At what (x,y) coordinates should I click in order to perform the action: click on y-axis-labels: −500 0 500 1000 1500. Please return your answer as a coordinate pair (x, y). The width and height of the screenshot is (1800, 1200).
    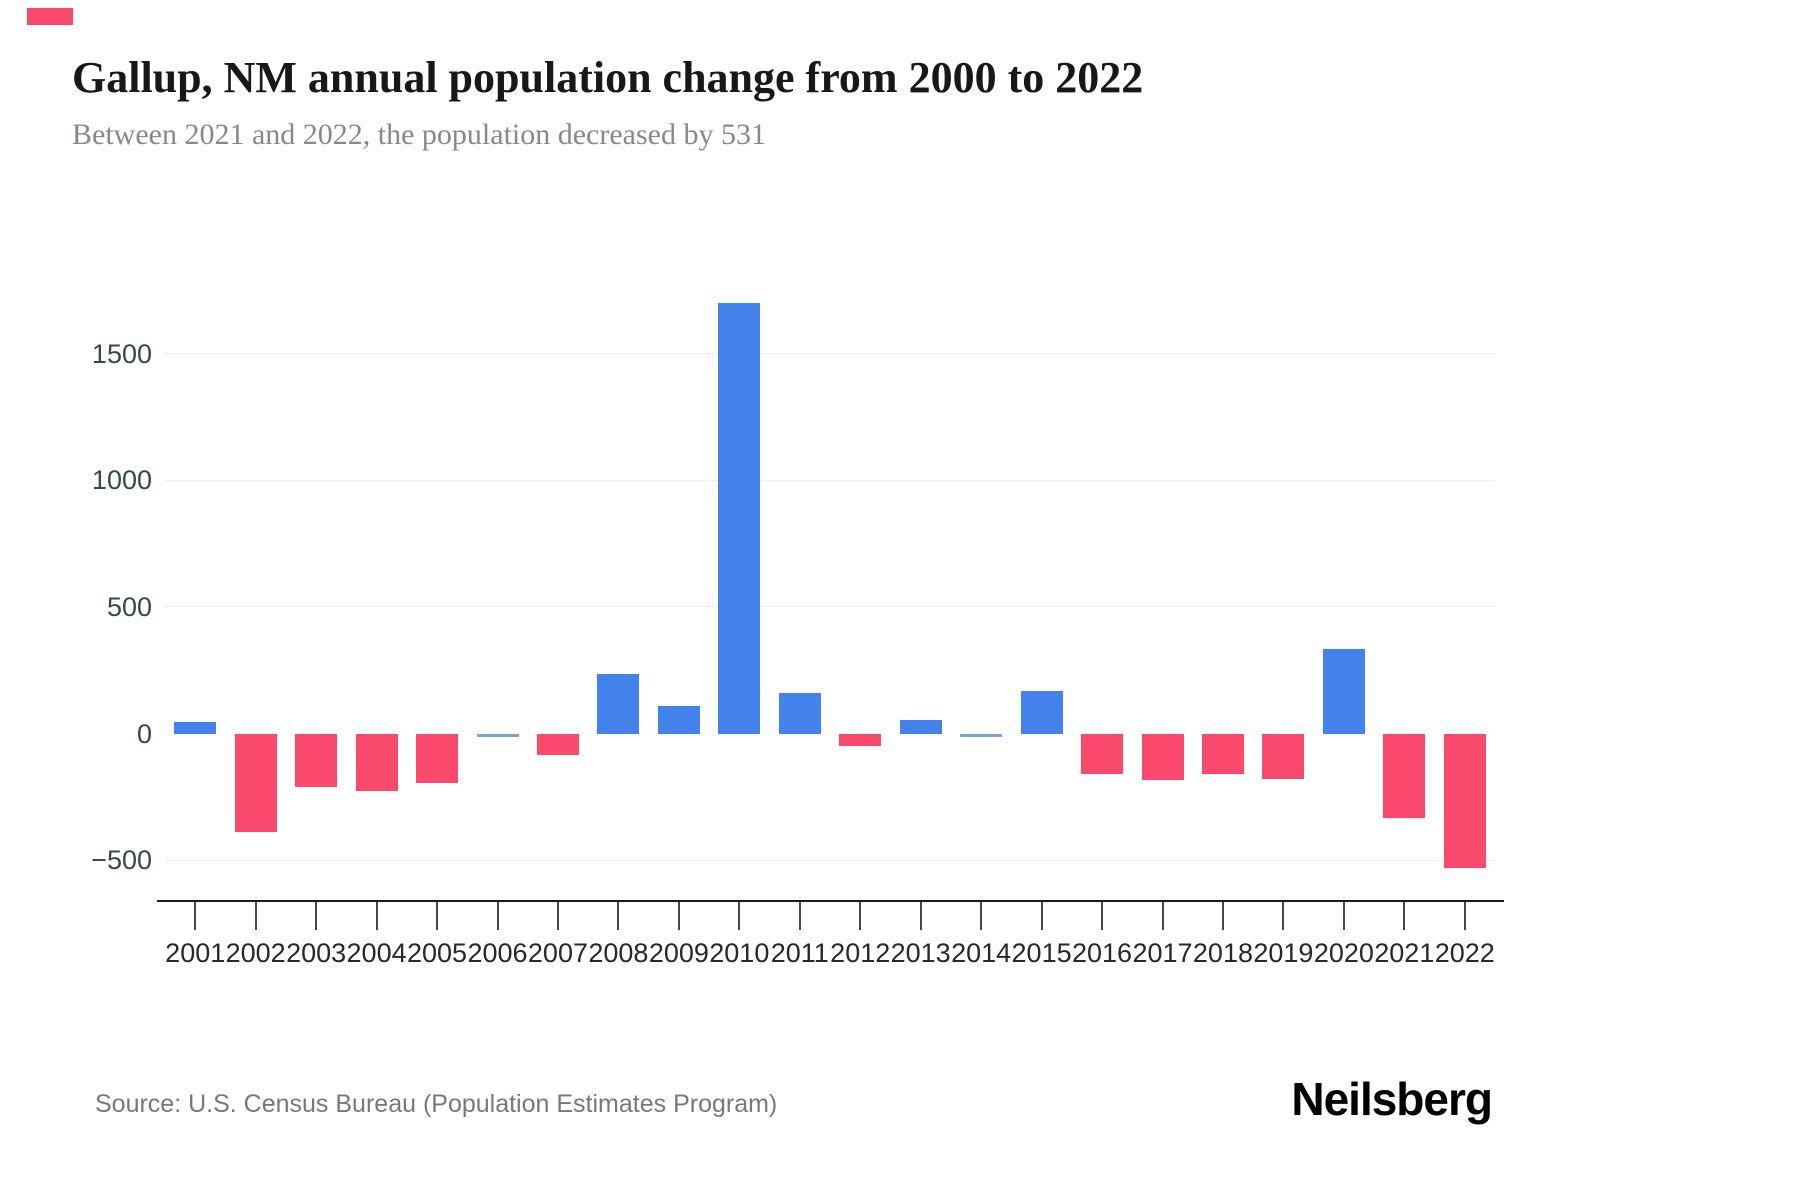
    Looking at the image, I should click on (96, 566).